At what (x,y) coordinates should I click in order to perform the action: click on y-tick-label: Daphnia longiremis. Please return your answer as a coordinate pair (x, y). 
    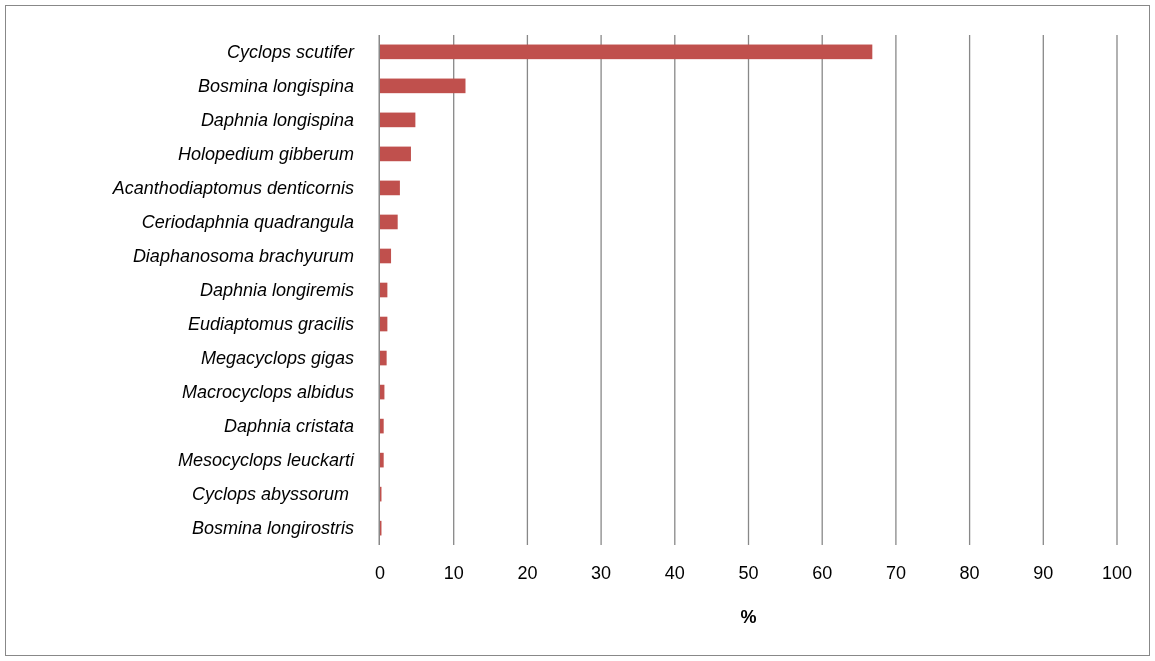
    Looking at the image, I should click on (276, 290).